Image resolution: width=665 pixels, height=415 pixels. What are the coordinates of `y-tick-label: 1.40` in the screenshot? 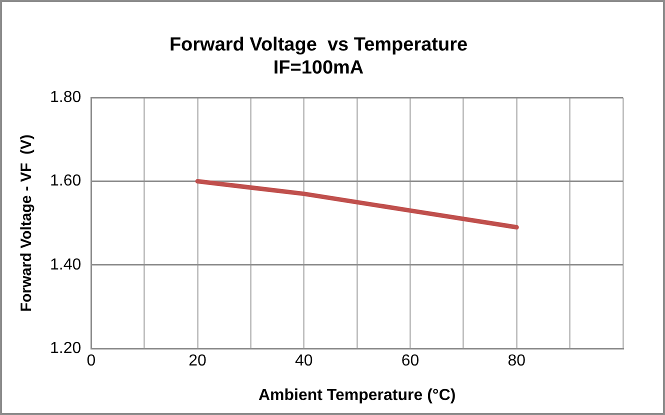 It's located at (66, 265).